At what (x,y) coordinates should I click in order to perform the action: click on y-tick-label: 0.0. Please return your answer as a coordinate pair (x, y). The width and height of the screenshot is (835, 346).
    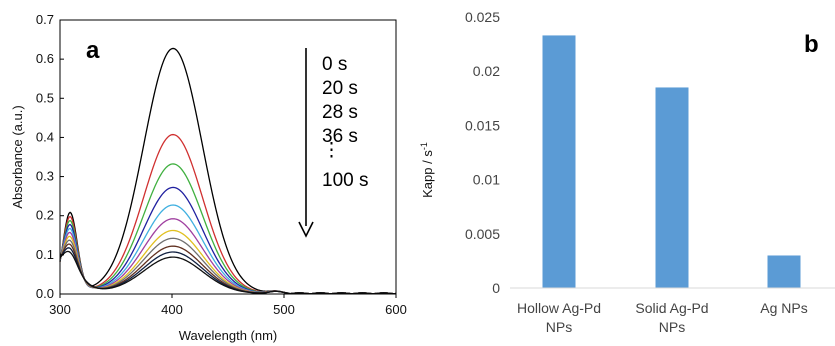
    Looking at the image, I should click on (45, 293).